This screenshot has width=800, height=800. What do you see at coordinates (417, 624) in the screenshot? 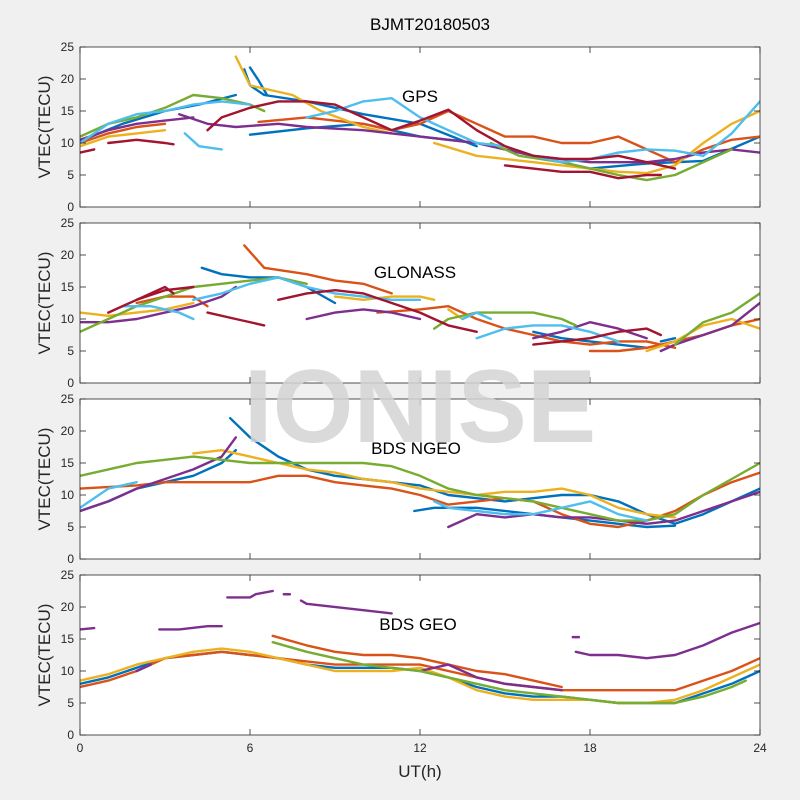
I see `panel-title: BDS GEO` at bounding box center [417, 624].